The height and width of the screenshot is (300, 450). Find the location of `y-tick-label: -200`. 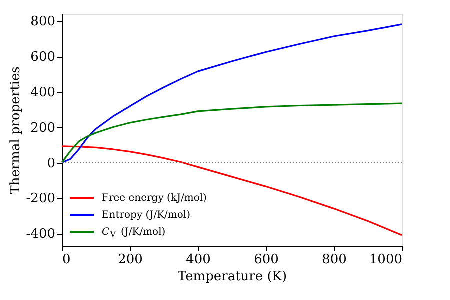

y-tick-label: -200 is located at coordinates (41, 199).